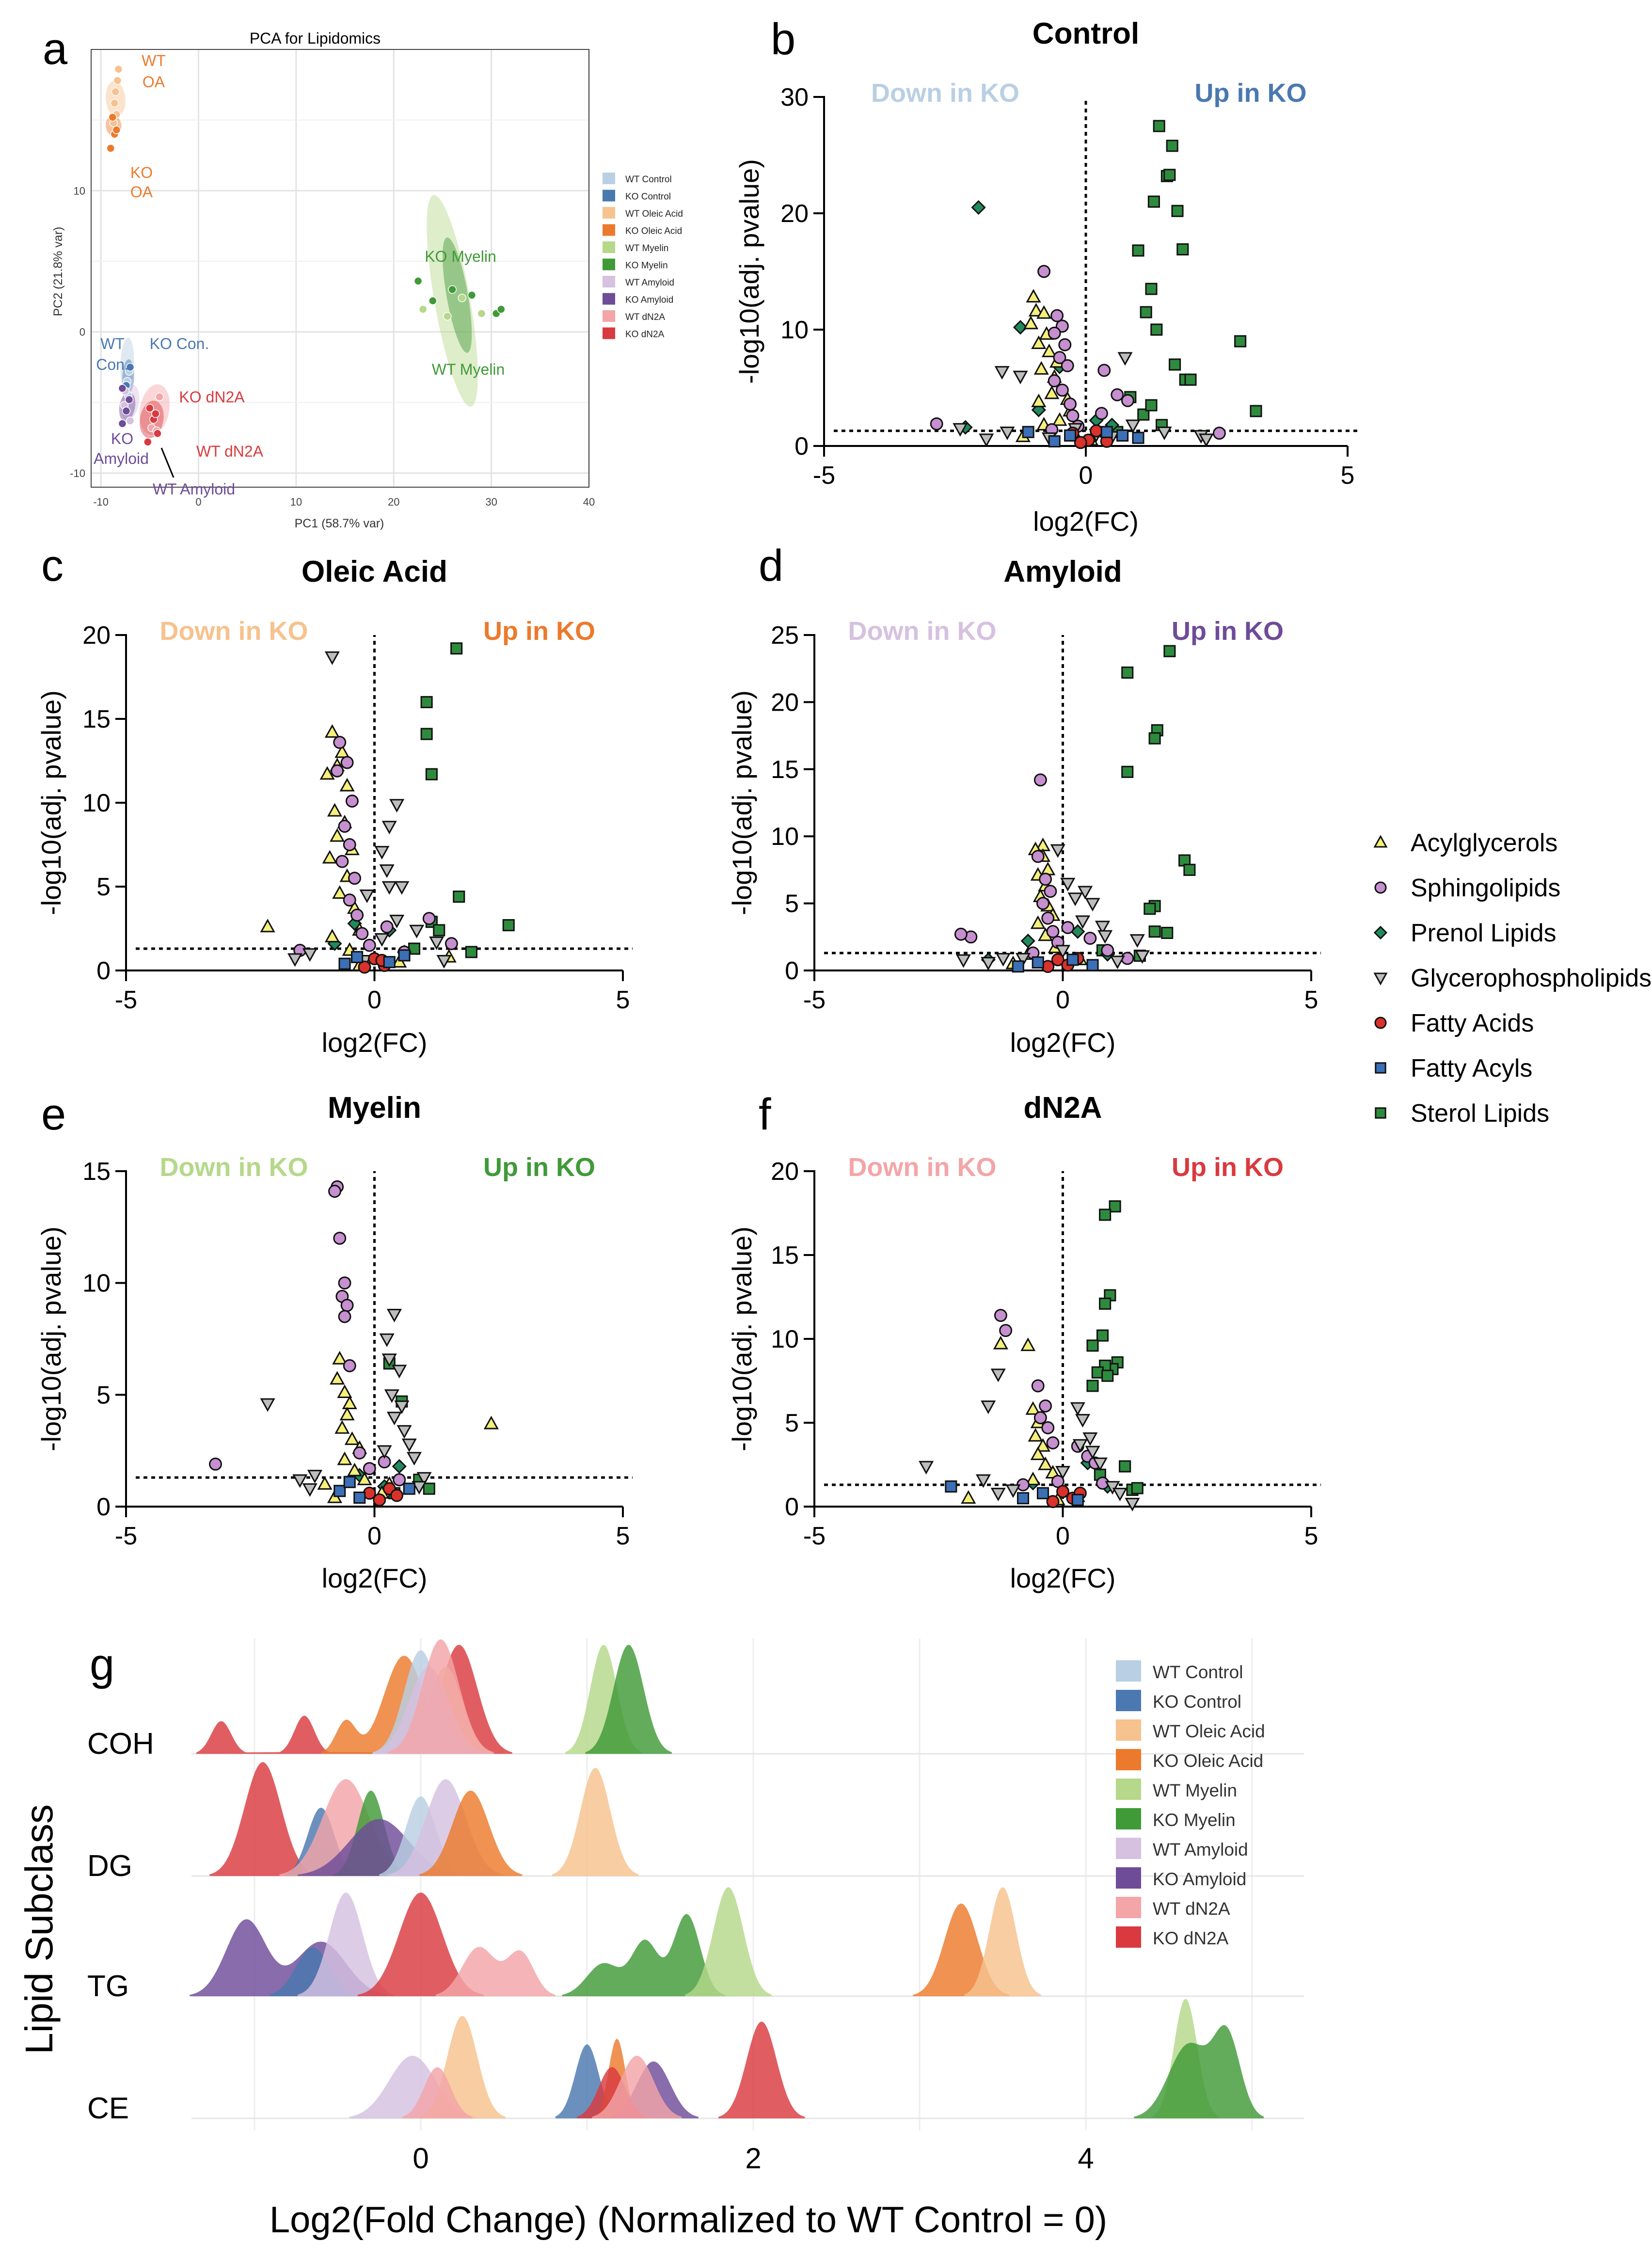 The image size is (1652, 2257). What do you see at coordinates (1480, 1113) in the screenshot?
I see `legend-label: Sterol Lipids` at bounding box center [1480, 1113].